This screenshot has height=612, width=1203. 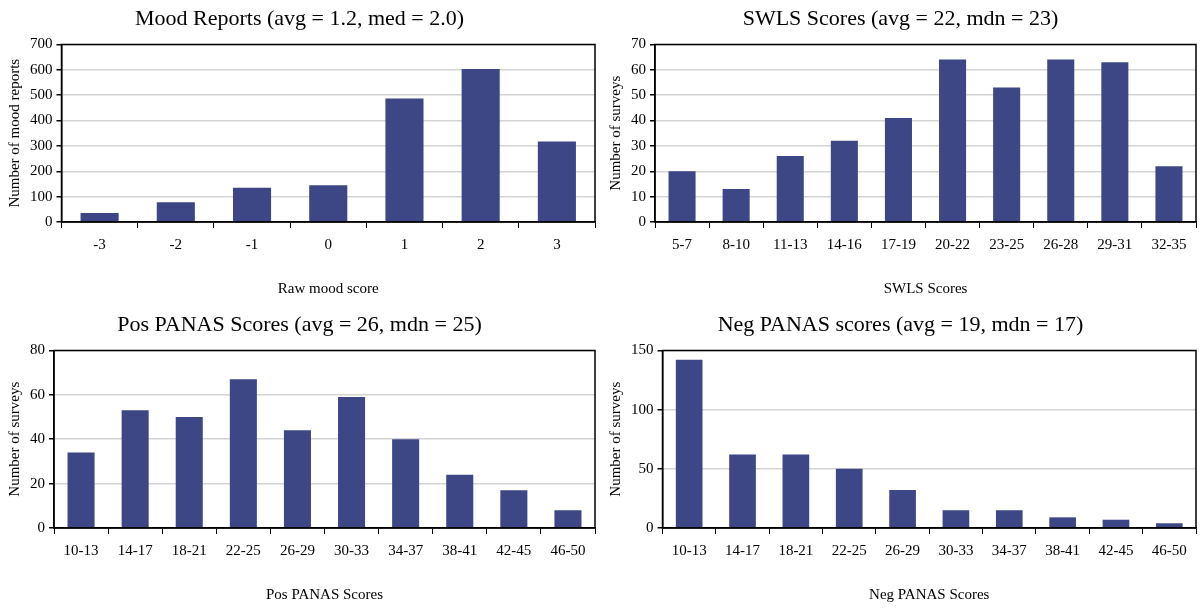 I want to click on x-tick-label: 29-31, so click(x=1115, y=243).